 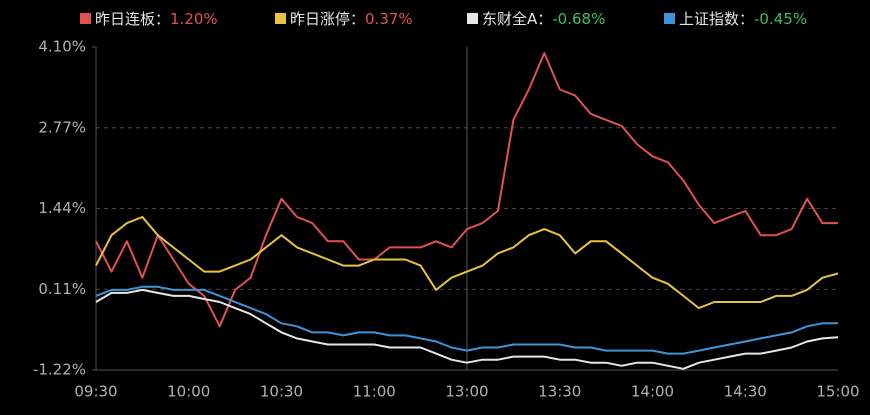 I want to click on legend-label: 上证指数：-0.45%, so click(x=743, y=19).